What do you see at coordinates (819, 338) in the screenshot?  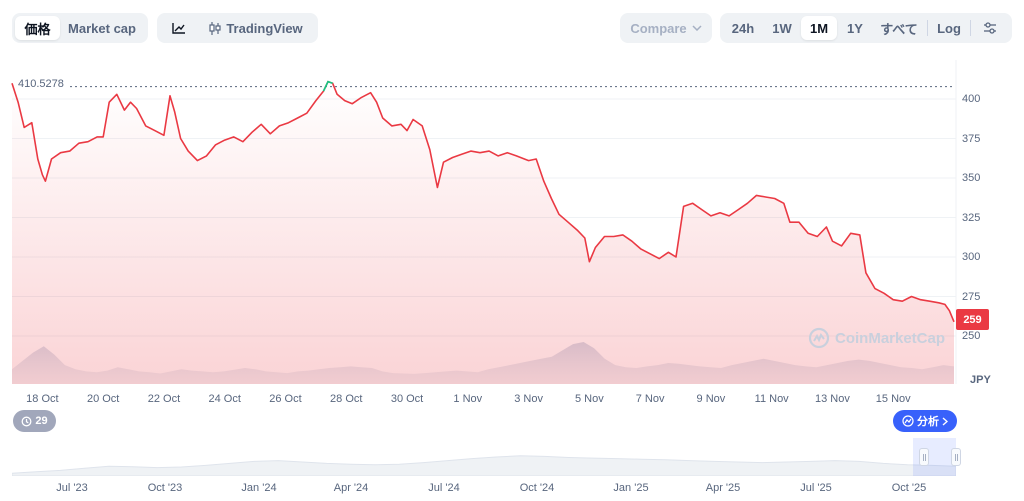 I see `coinmarketcap-logo-icon` at bounding box center [819, 338].